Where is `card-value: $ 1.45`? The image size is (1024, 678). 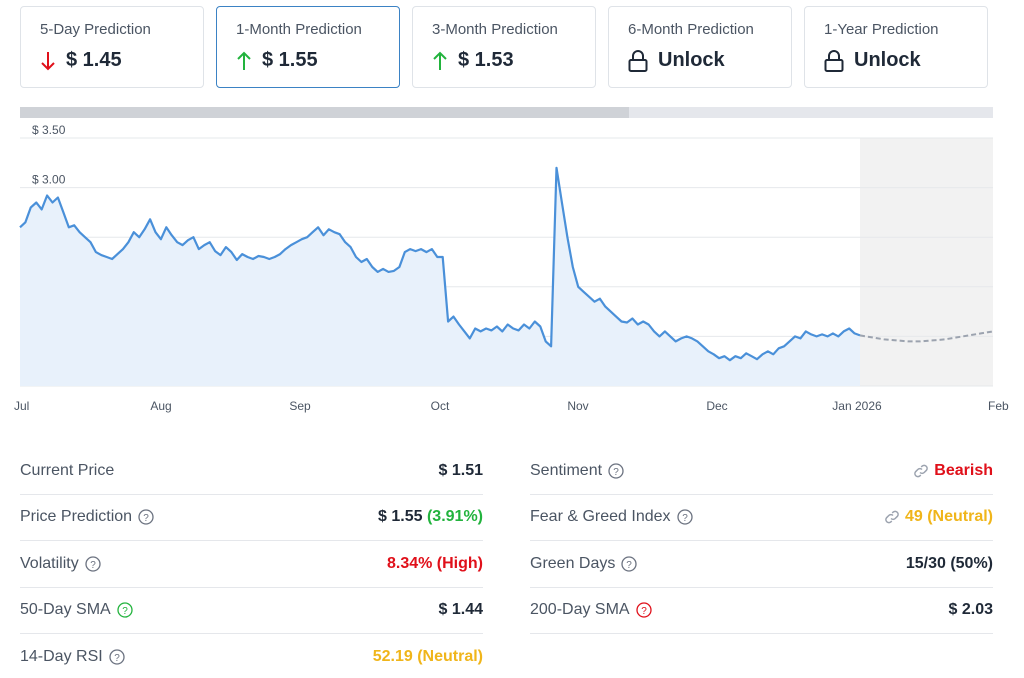
card-value: $ 1.45 is located at coordinates (94, 60).